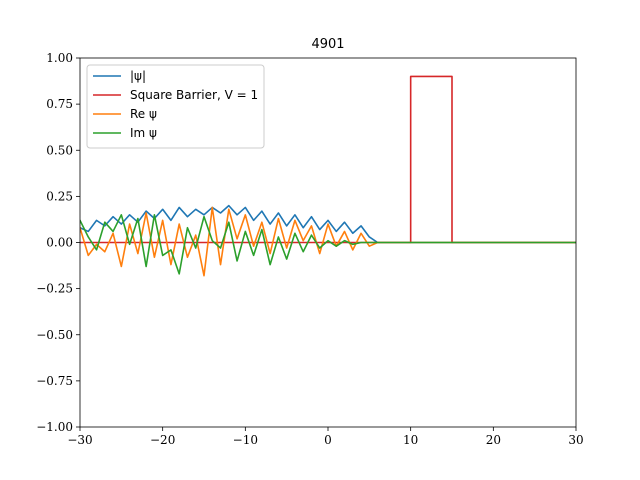  What do you see at coordinates (54, 335) in the screenshot?
I see `y-tick-label: −0.50` at bounding box center [54, 335].